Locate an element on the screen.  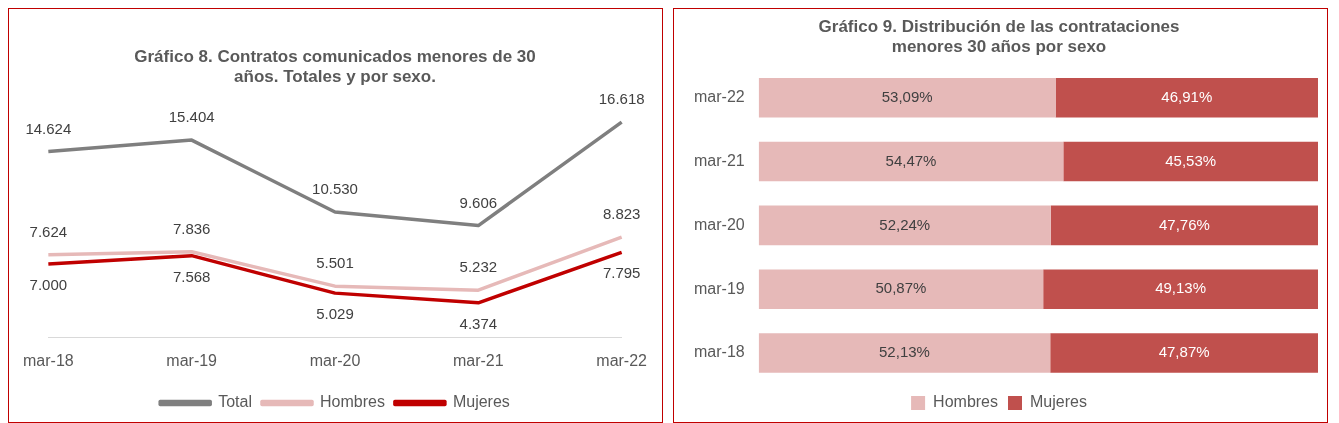
chart-title: Gráfico 9. Distribución de las contrataciones menores 30 años por sexo is located at coordinates (999, 36).